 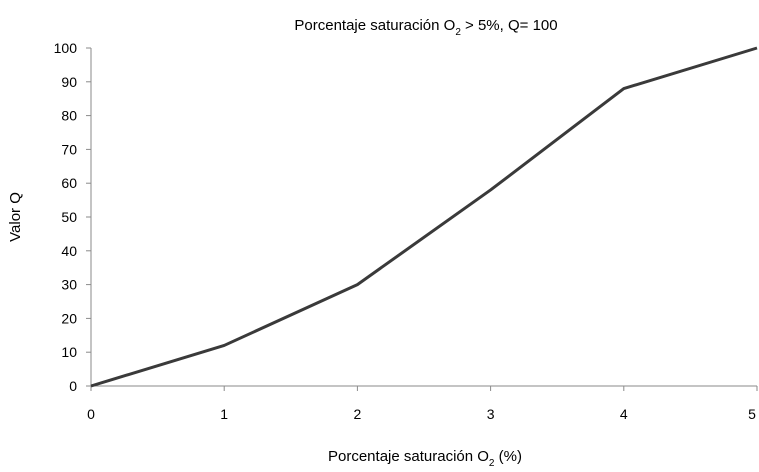 I want to click on x-axis-ticks: 0 1 2 3 4 5, so click(x=422, y=404).